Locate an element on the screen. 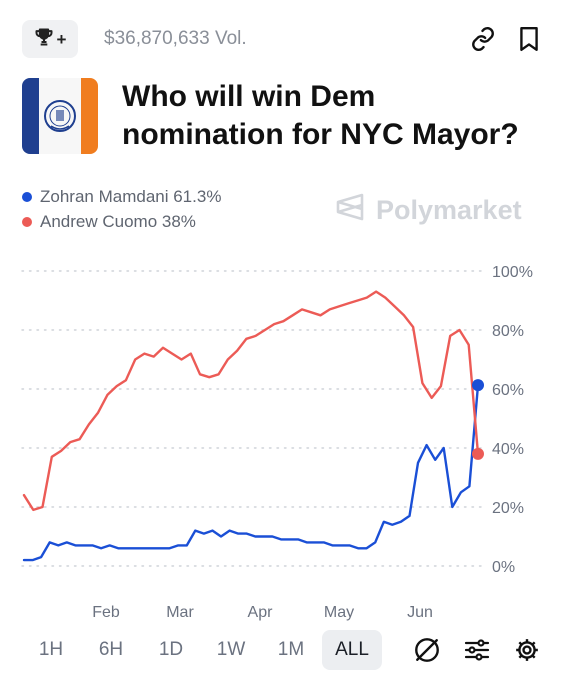 The height and width of the screenshot is (680, 562). trophy-plus: + is located at coordinates (61, 39).